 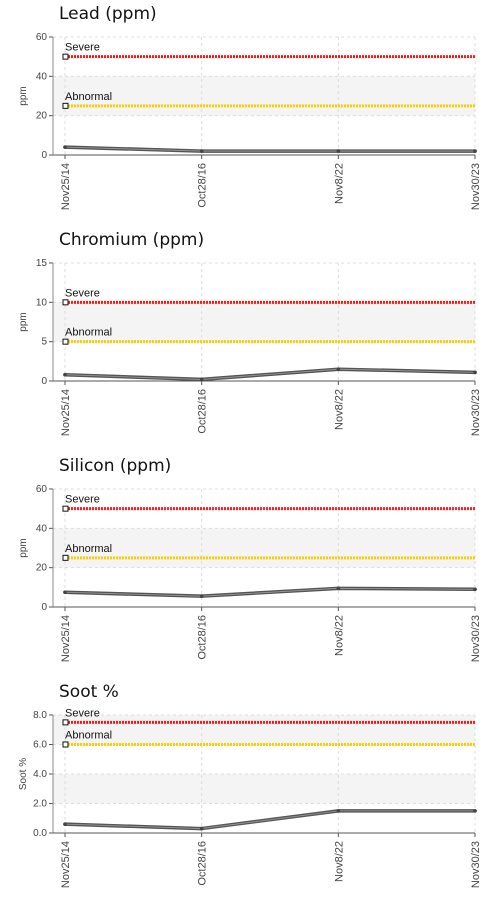 What do you see at coordinates (40, 804) in the screenshot?
I see `y-tick-label: 2.0` at bounding box center [40, 804].